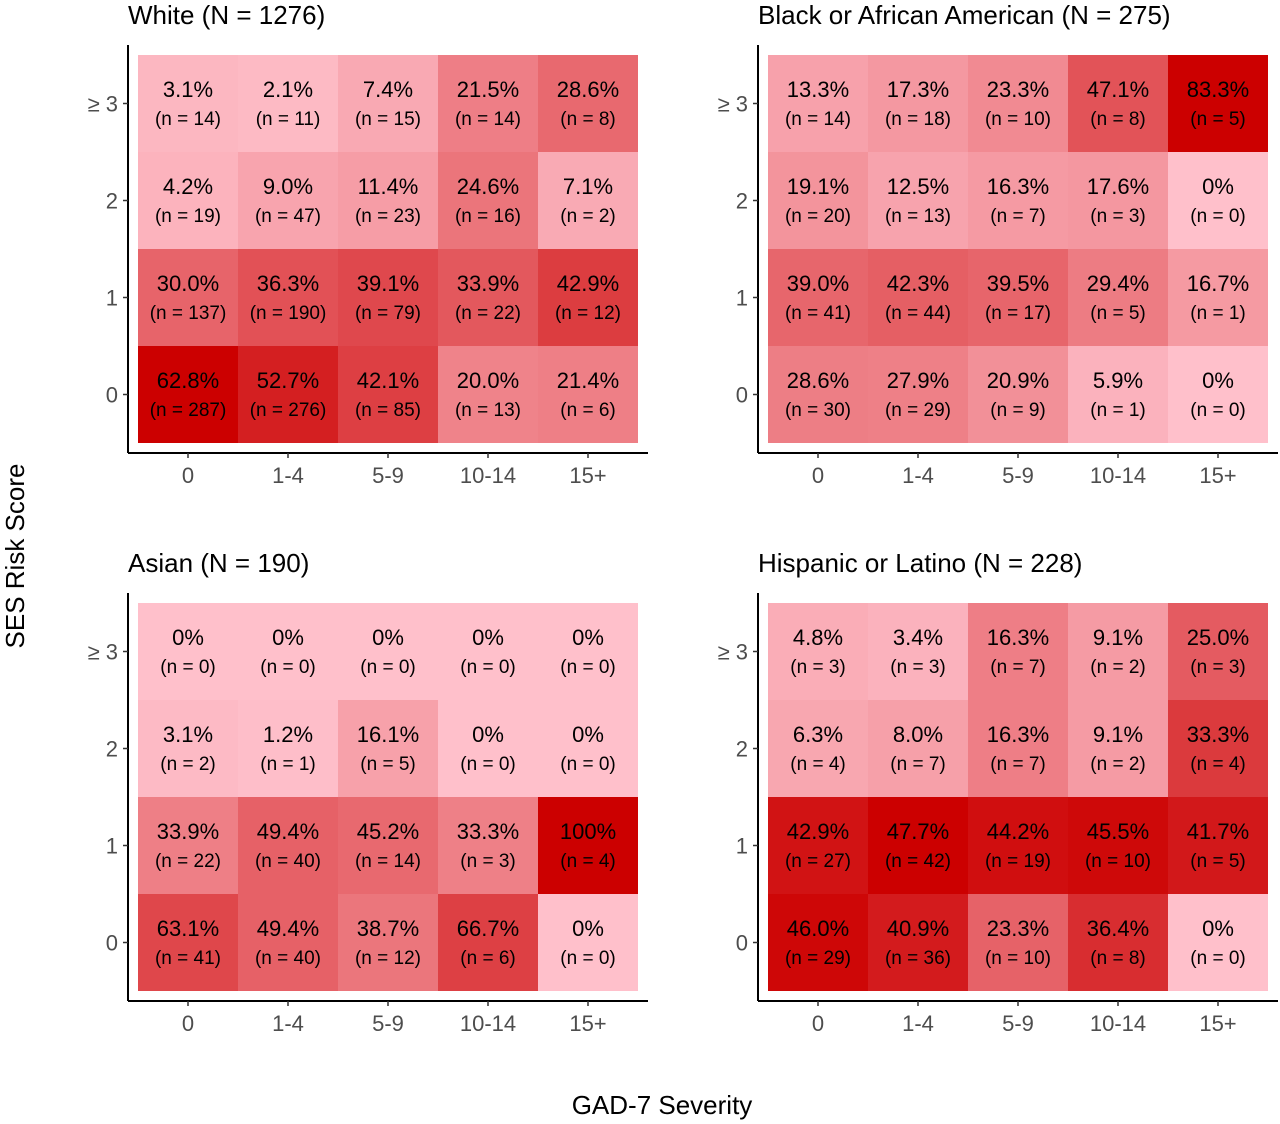  I want to click on cell-count-label: (n = 18), so click(918, 119).